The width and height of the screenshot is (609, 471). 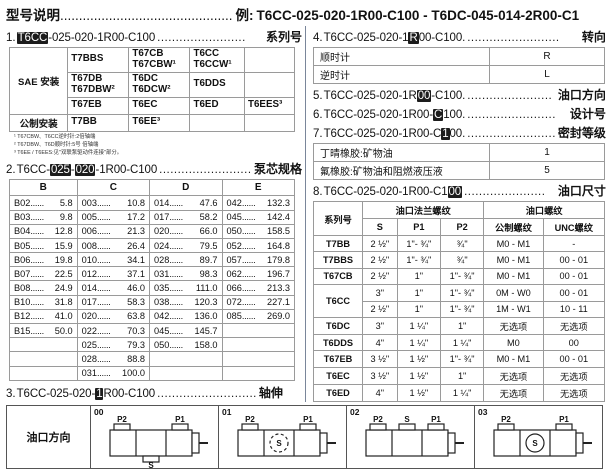 I want to click on port-cell-s: 3", so click(x=380, y=325).